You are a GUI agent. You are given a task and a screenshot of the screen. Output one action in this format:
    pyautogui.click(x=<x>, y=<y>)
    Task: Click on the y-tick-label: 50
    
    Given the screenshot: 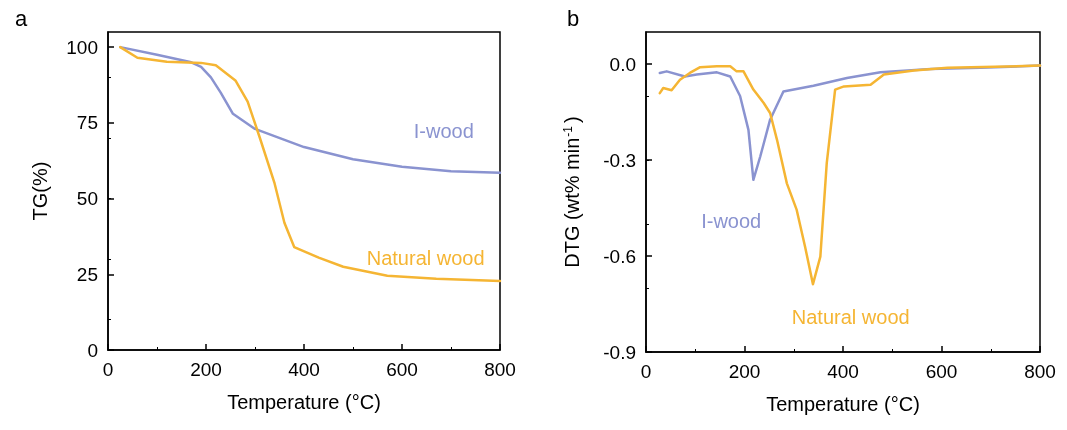 What is the action you would take?
    pyautogui.click(x=87, y=199)
    